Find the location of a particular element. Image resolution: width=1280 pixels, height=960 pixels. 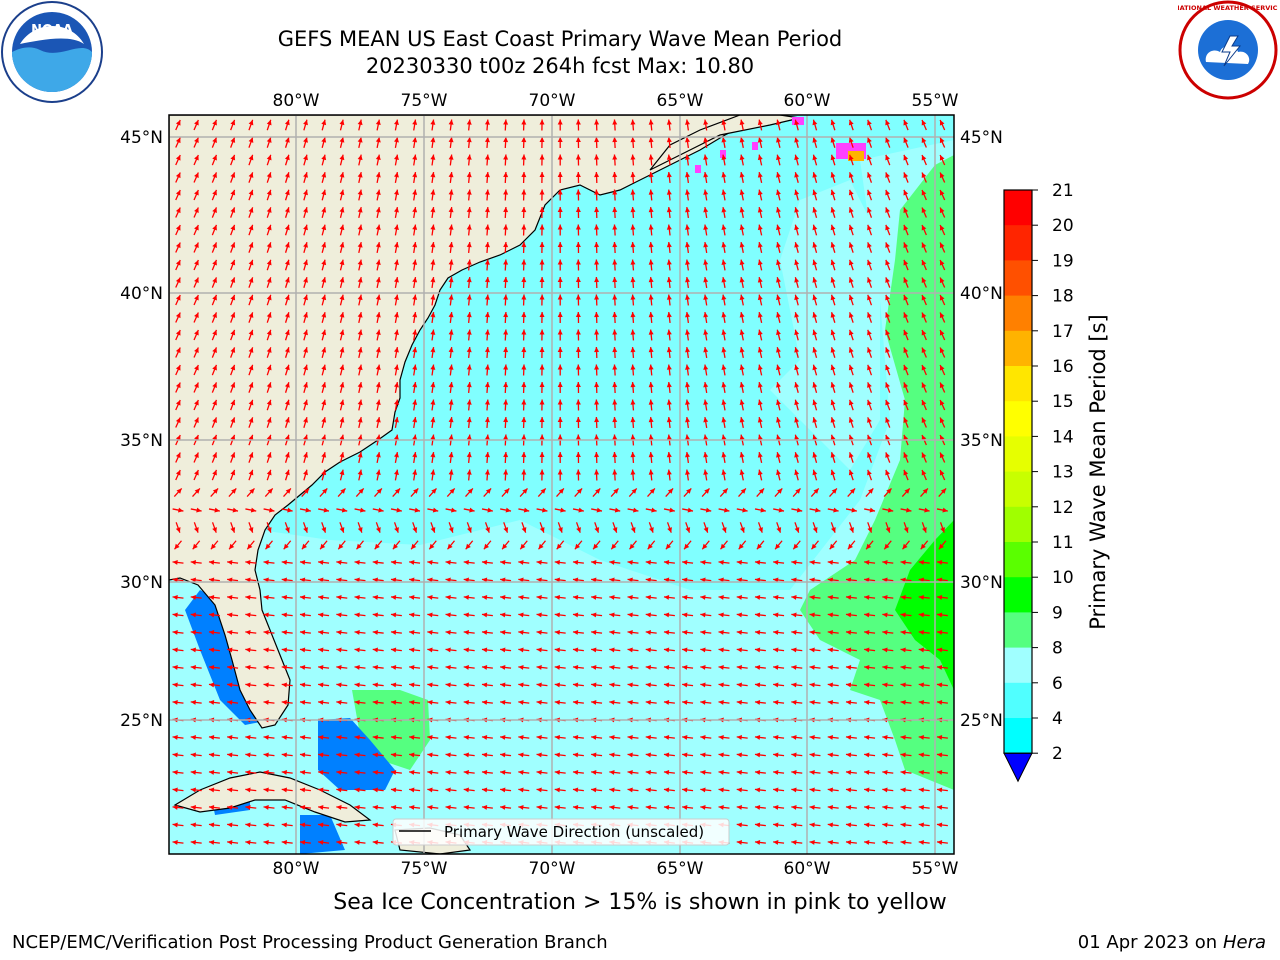

lon-ticks-bottom: 80°W 75°W 70°W 65°W 60°W 55°W is located at coordinates (616, 869).